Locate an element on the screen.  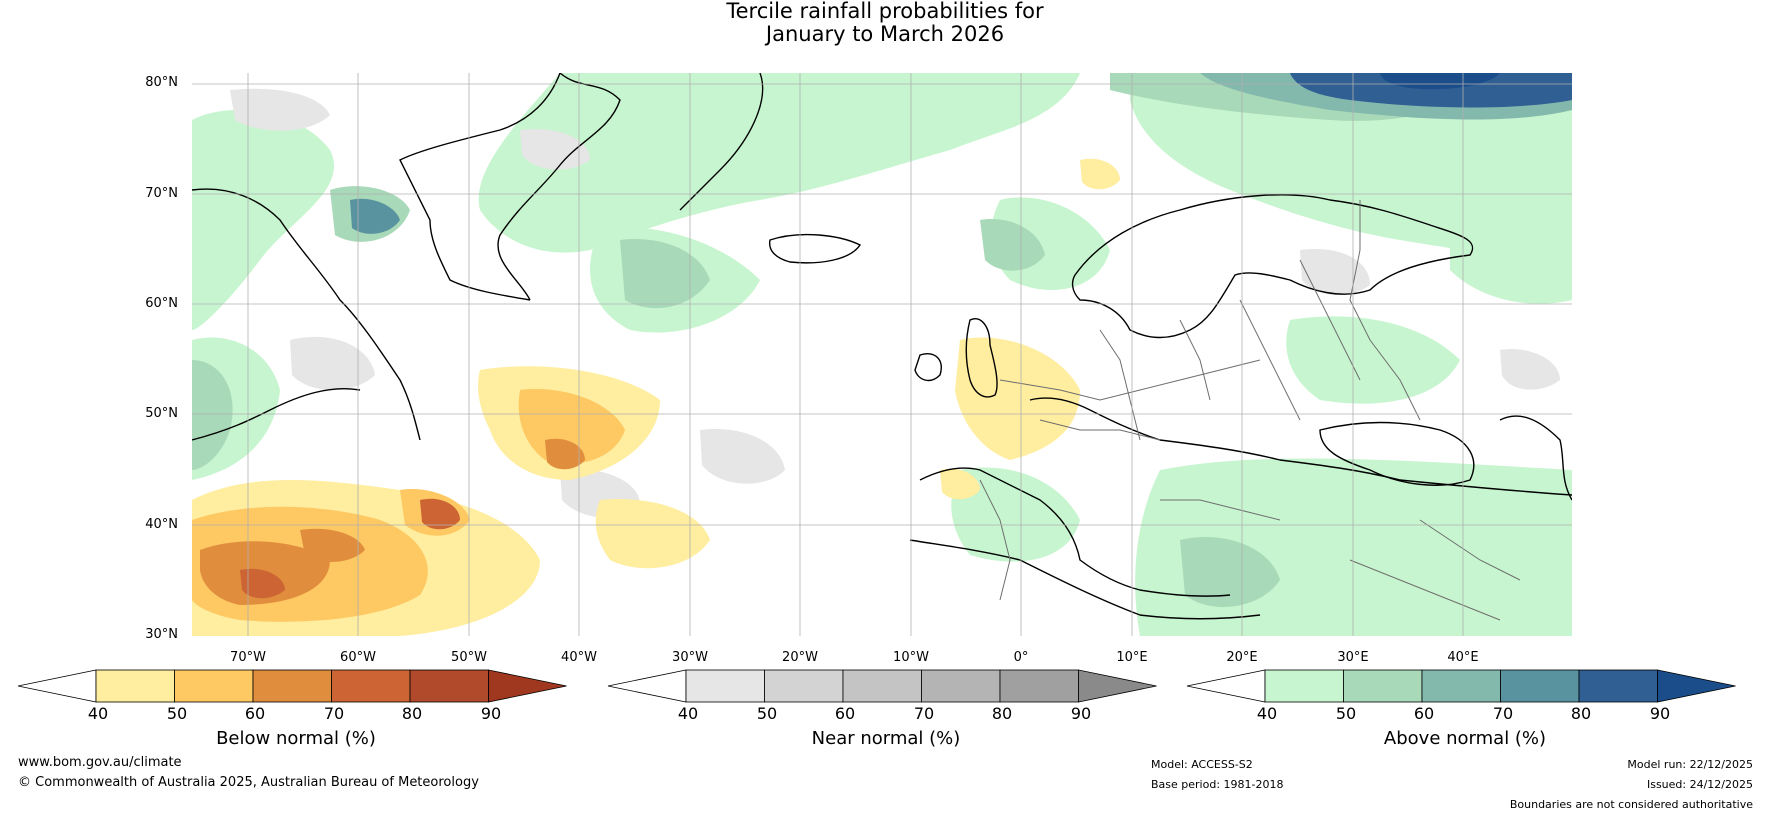
colorbar-above-tick: 90 is located at coordinates (1660, 713).